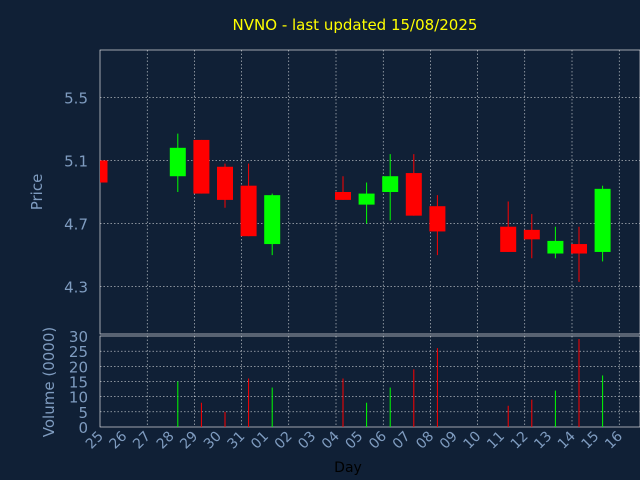 This screenshot has width=640, height=480. What do you see at coordinates (402, 441) in the screenshot?
I see `day-tick-label: 07` at bounding box center [402, 441].